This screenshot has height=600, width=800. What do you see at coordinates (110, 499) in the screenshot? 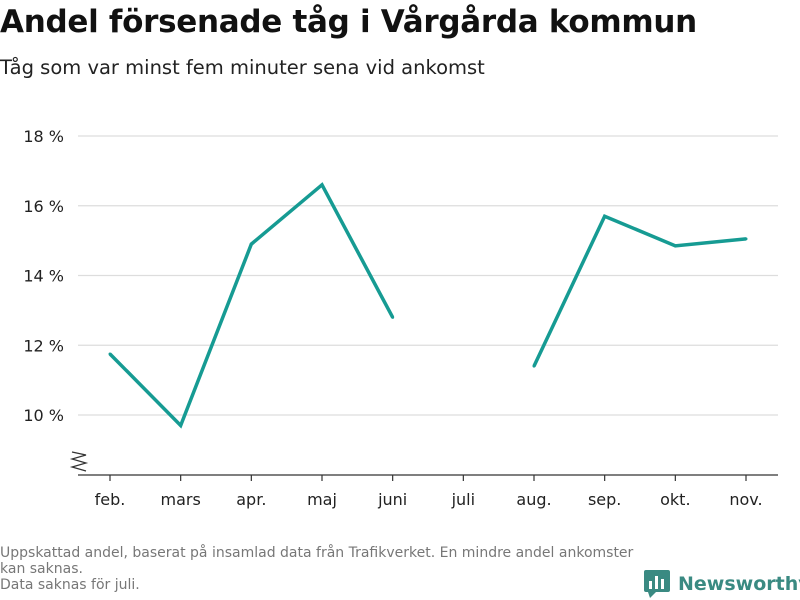
I see `x-tick-label: feb.` at bounding box center [110, 499].